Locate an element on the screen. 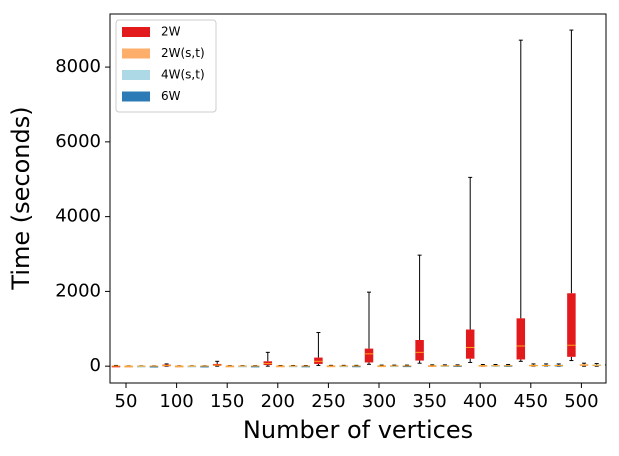  y-tick-label: 0 is located at coordinates (95, 365).